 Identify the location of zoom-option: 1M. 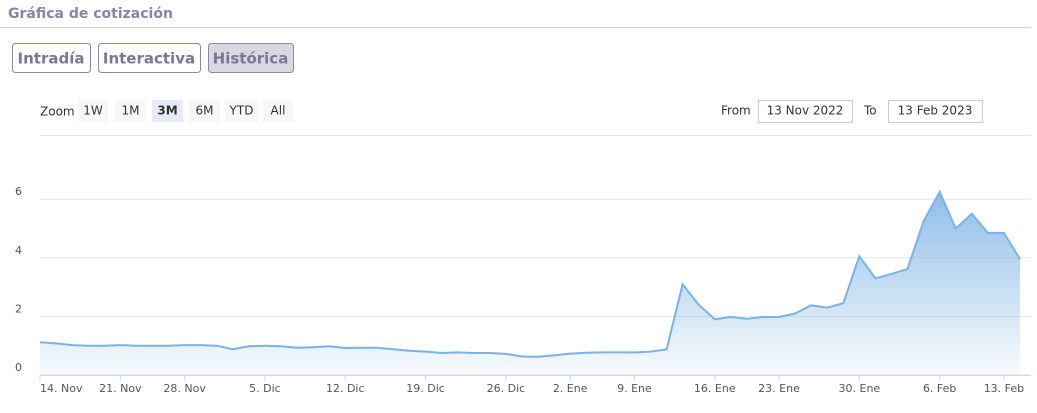
(131, 111).